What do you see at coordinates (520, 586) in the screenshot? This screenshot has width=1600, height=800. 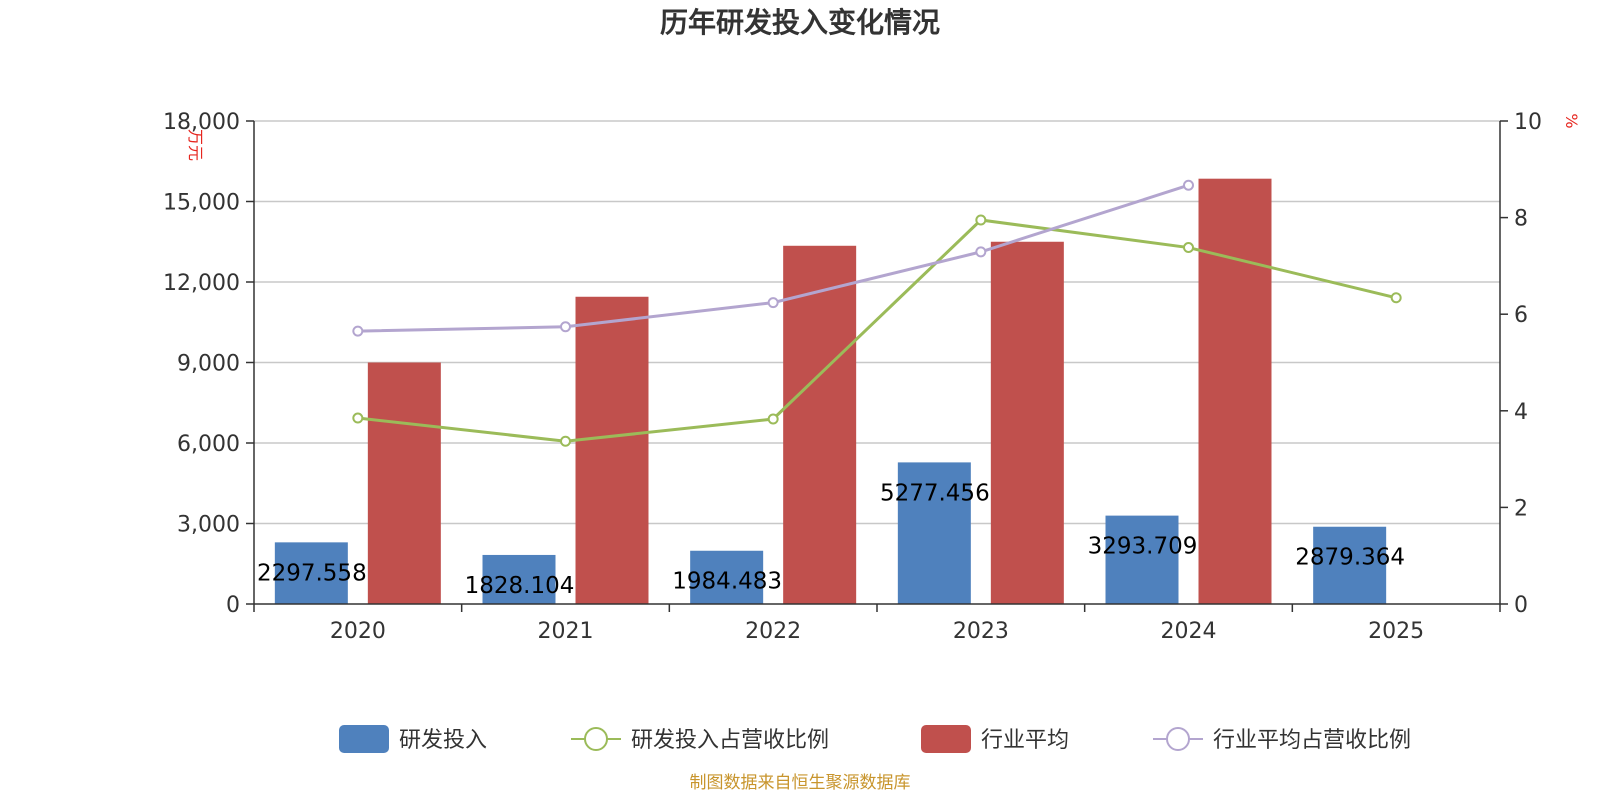 I see `bar-label-rd-2021: 1828.104` at bounding box center [520, 586].